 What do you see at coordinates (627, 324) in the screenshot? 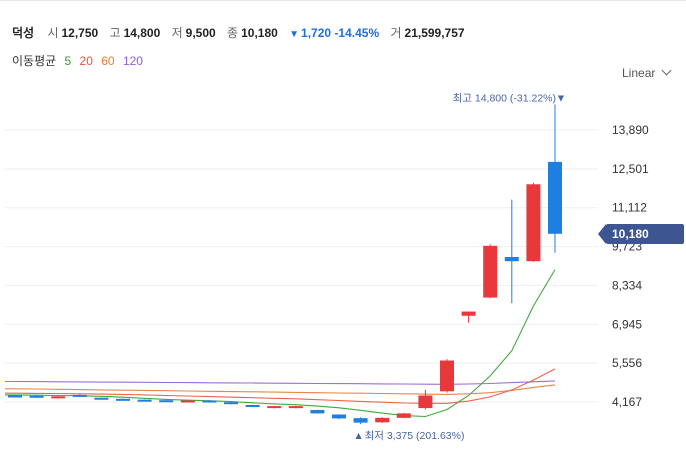
I see `y-tick-label: 6,945` at bounding box center [627, 324].